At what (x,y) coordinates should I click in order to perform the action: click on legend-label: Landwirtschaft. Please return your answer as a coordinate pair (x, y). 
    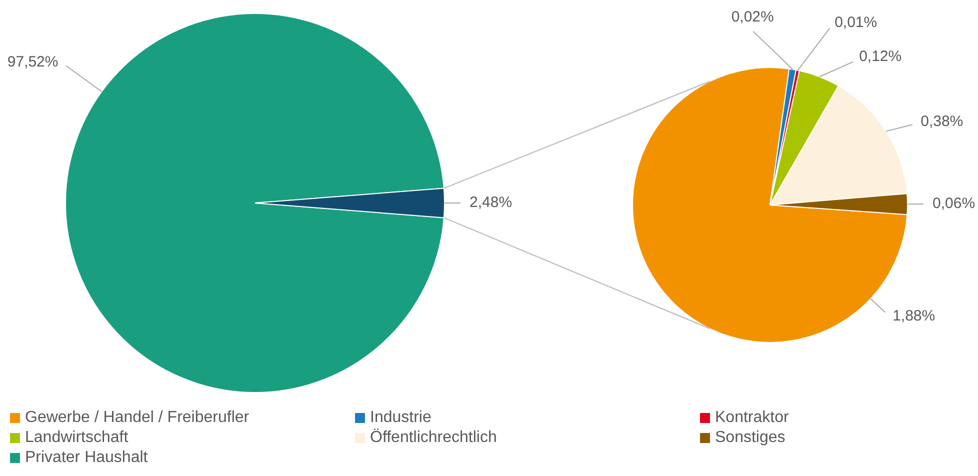
    Looking at the image, I should click on (76, 437).